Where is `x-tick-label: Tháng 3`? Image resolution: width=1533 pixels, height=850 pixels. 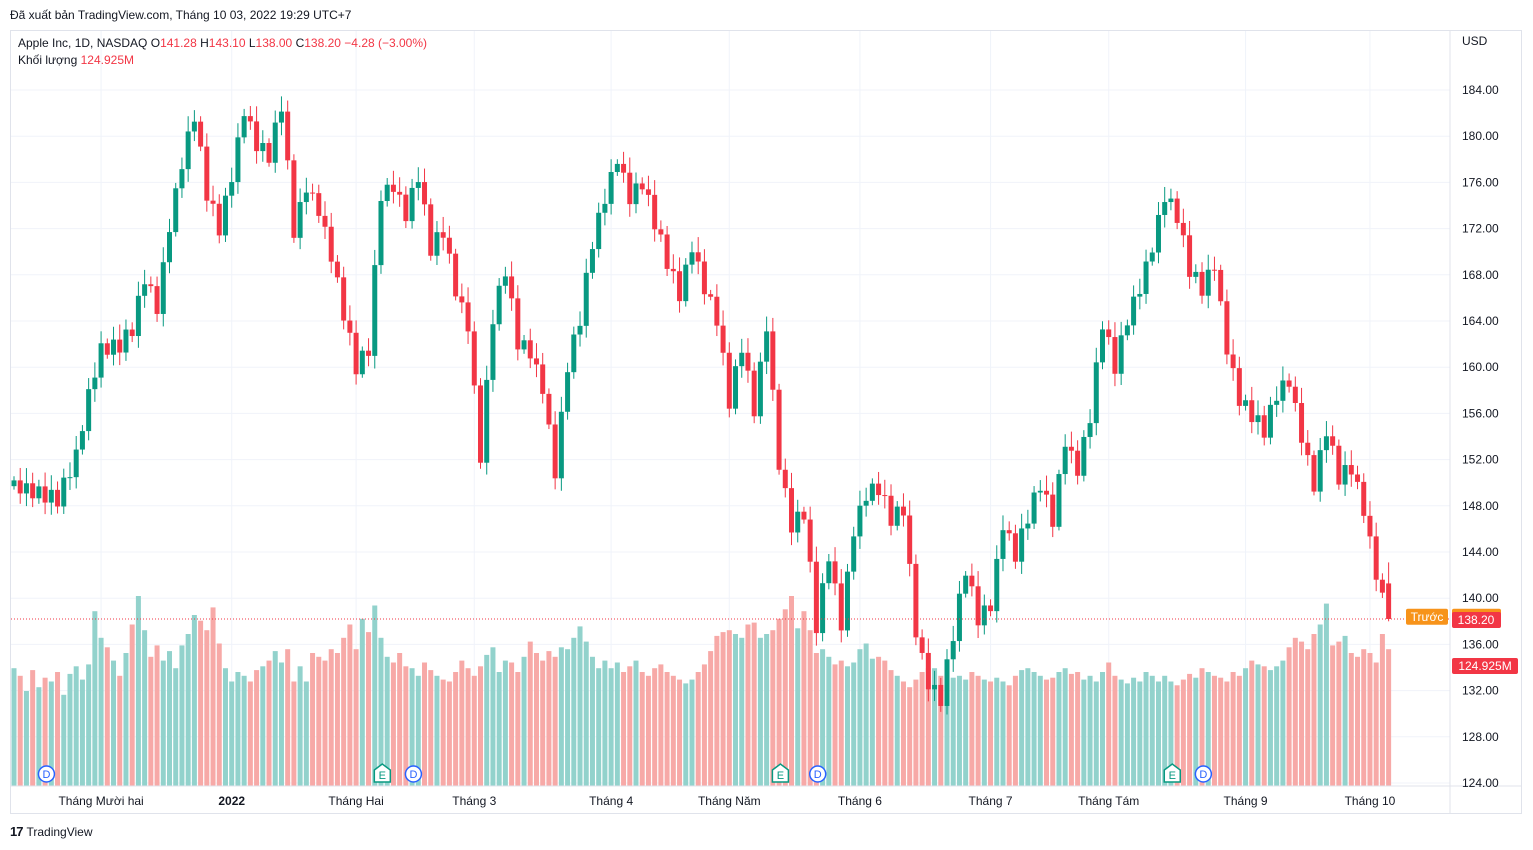
x-tick-label: Tháng 3 is located at coordinates (474, 801).